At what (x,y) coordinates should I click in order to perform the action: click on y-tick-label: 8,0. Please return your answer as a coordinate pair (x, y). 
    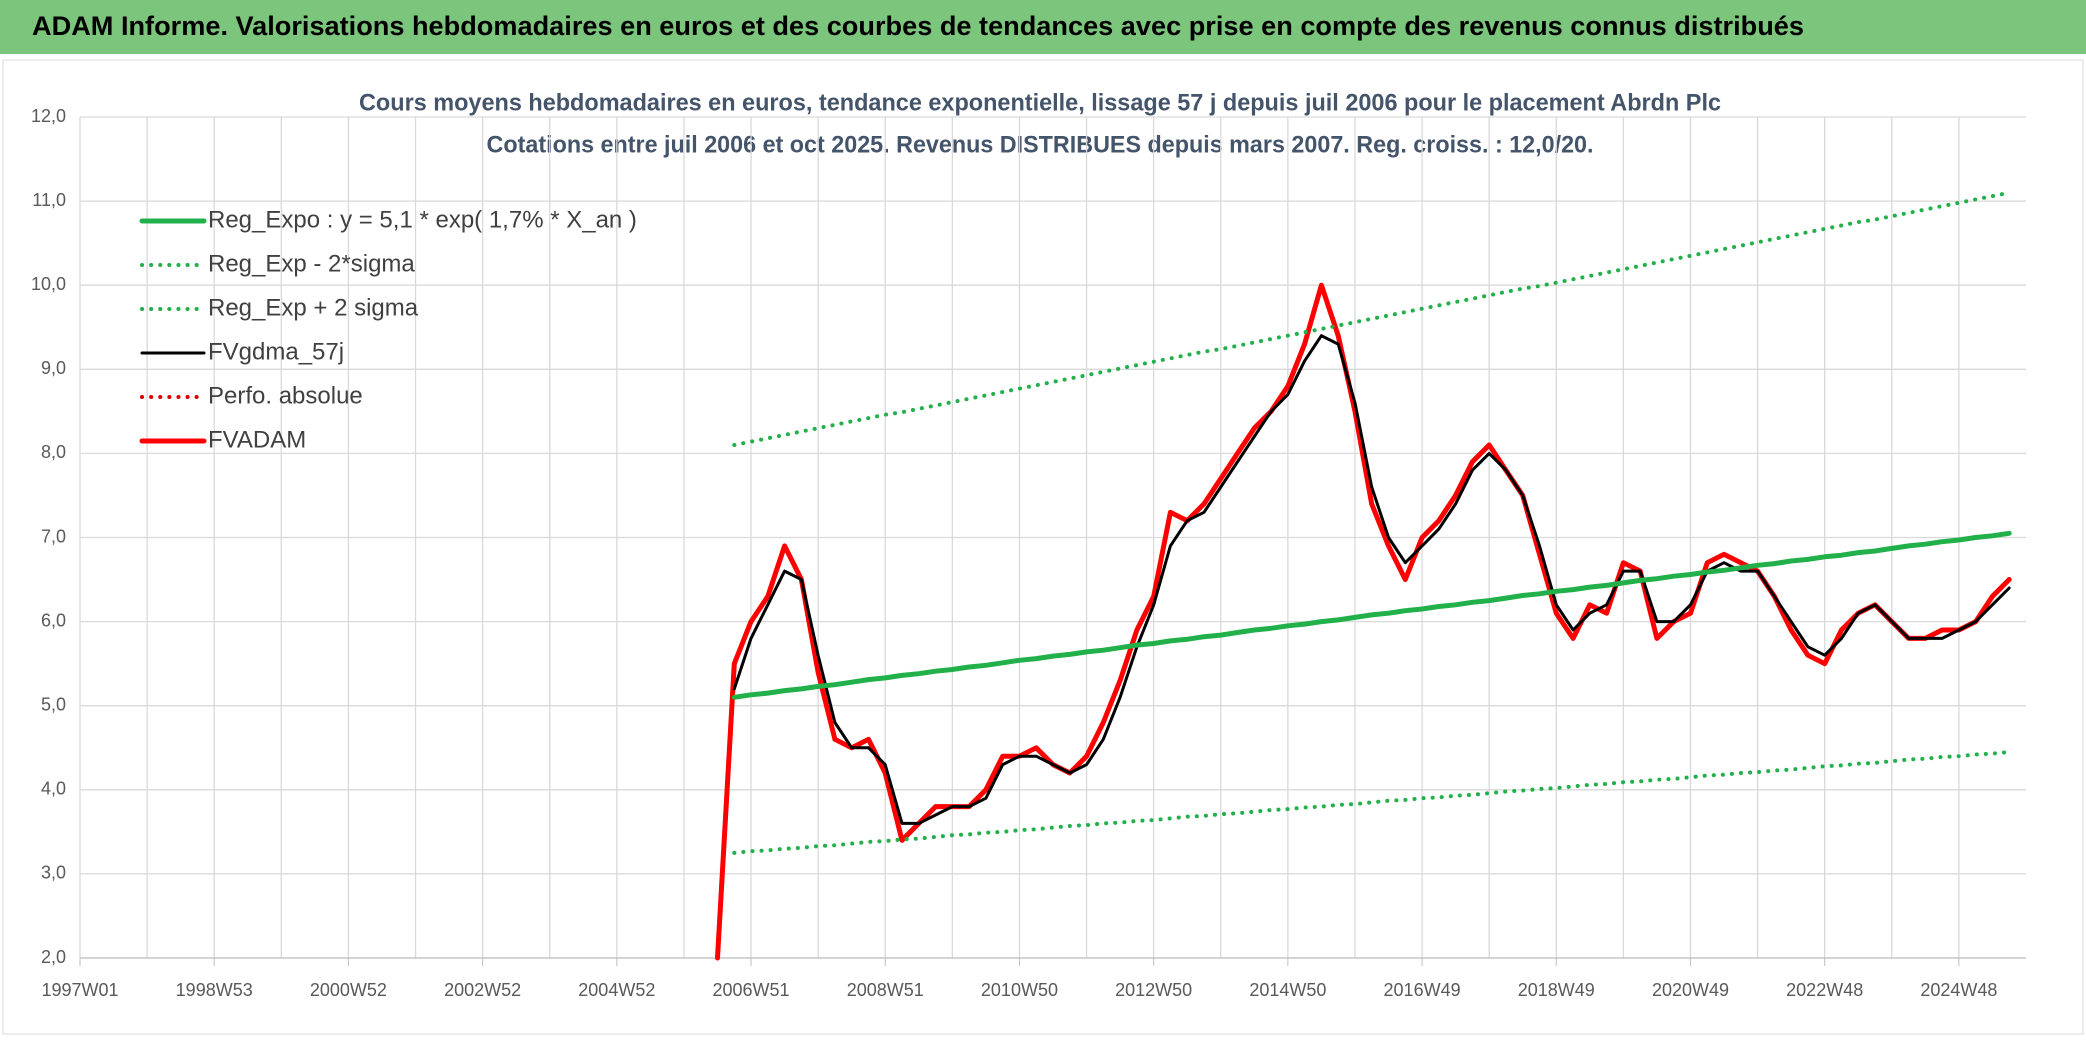
    Looking at the image, I should click on (53, 452).